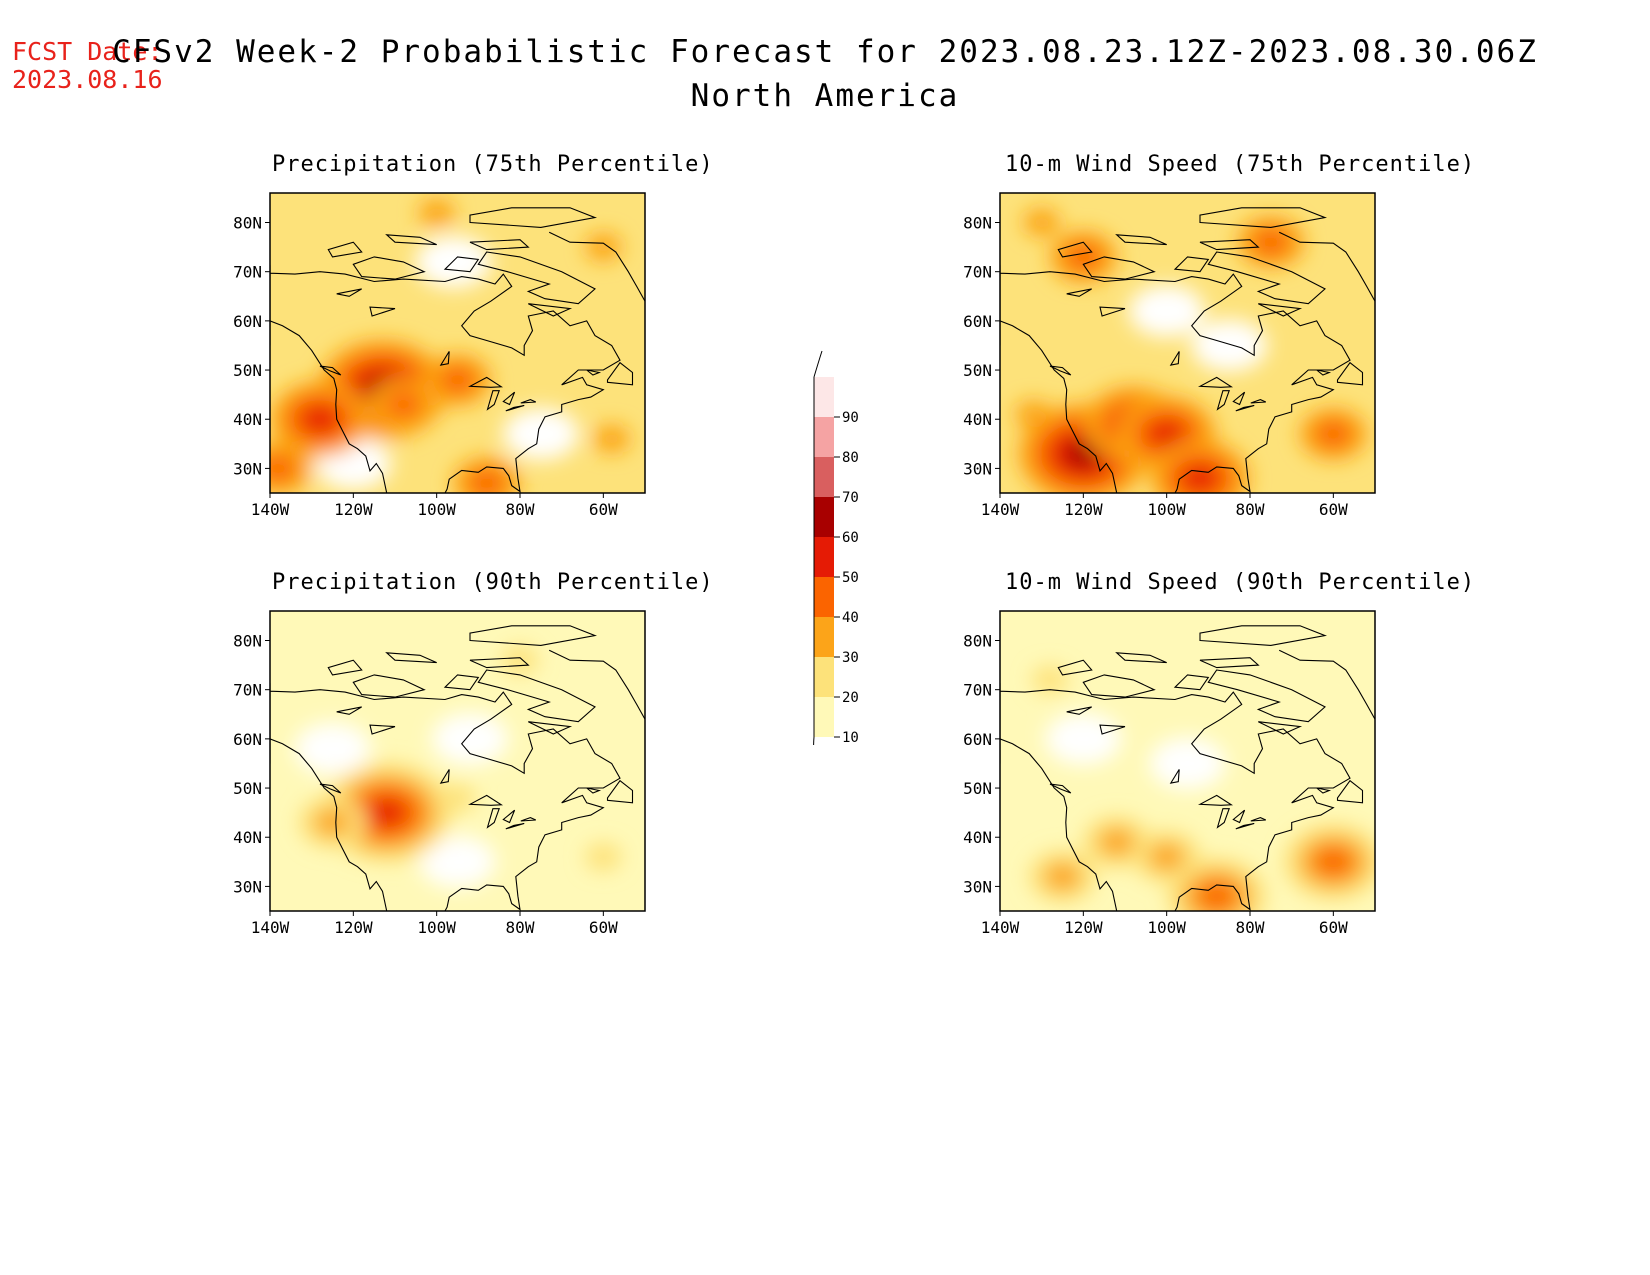  Describe the element at coordinates (1240, 582) in the screenshot. I see `panel-title-wind-90: 10-m Wind Speed (90th Percentile)` at that location.